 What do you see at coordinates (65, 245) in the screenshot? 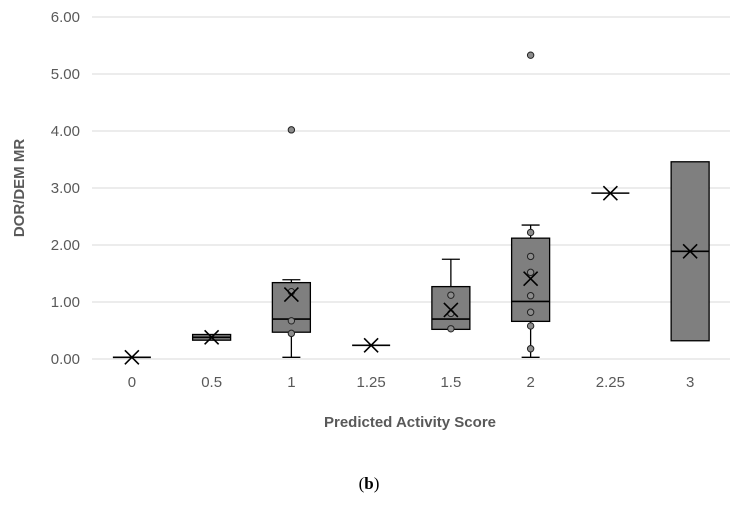
I see `y-tick-label: 2.00` at bounding box center [65, 245].